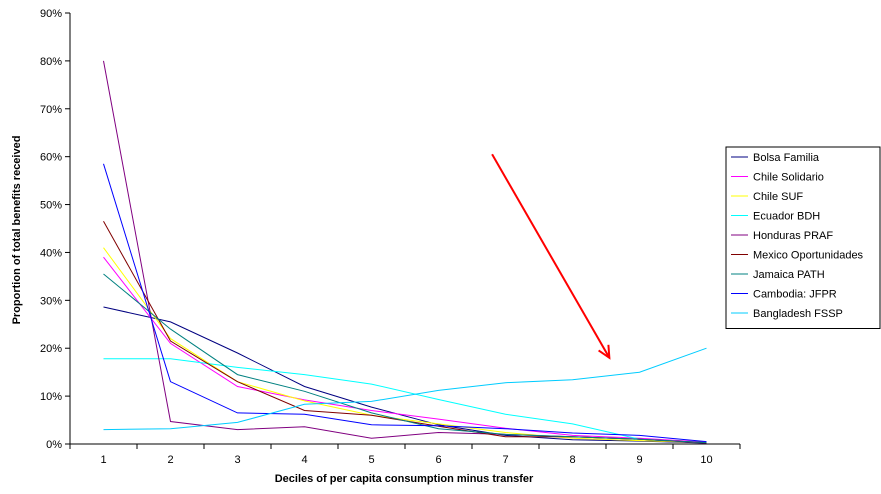 Image resolution: width=881 pixels, height=494 pixels. I want to click on y-tick-label: 20%, so click(51, 349).